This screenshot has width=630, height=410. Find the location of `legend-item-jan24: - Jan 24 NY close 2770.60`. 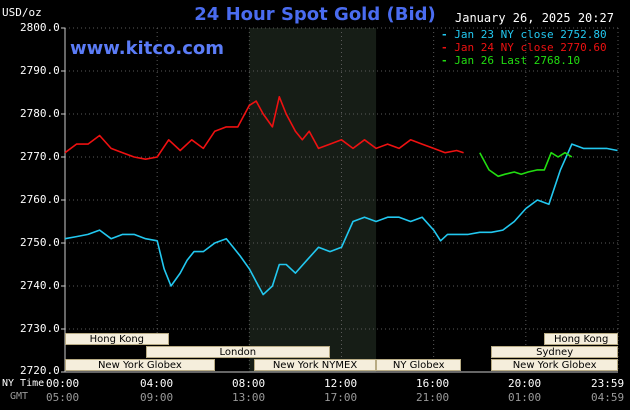

legend-item-jan24: - Jan 24 NY close 2770.60 is located at coordinates (524, 47).